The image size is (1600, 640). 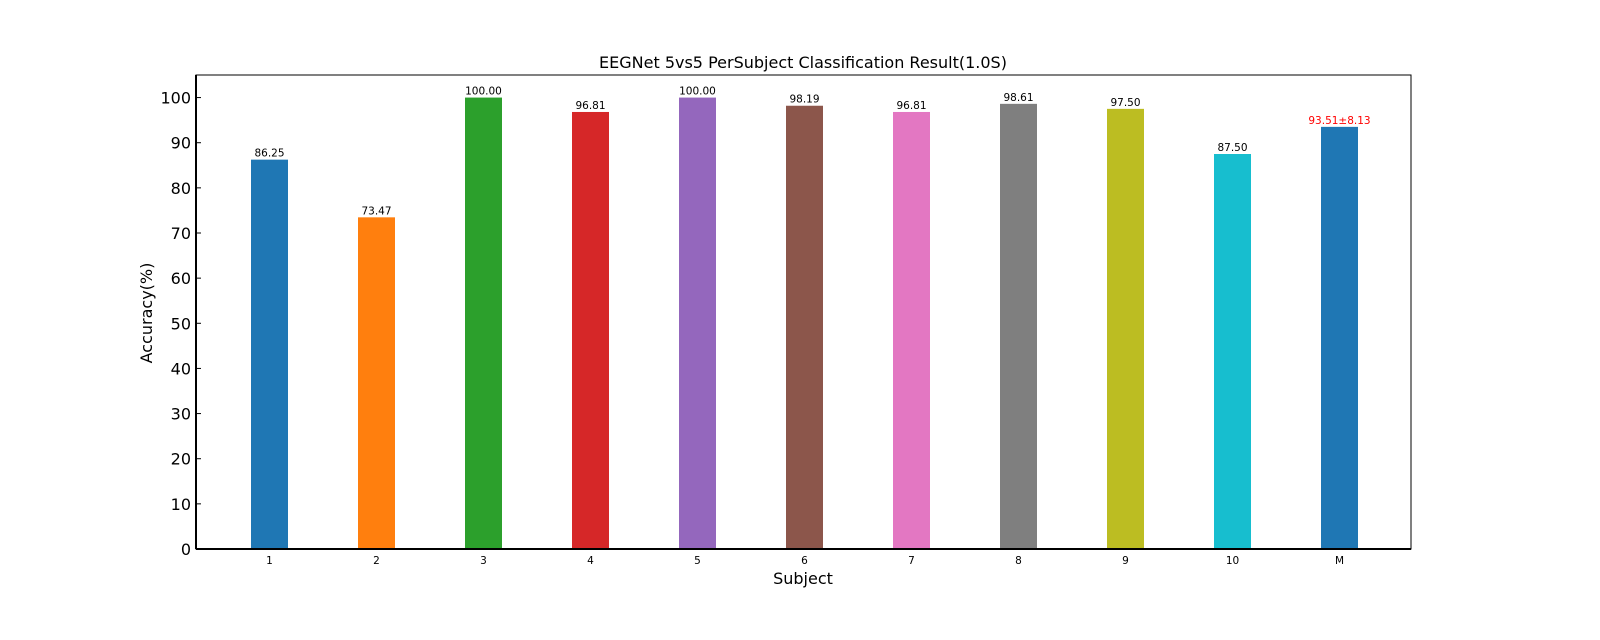 What do you see at coordinates (804, 100) in the screenshot?
I see `data-label-6: 98.19` at bounding box center [804, 100].